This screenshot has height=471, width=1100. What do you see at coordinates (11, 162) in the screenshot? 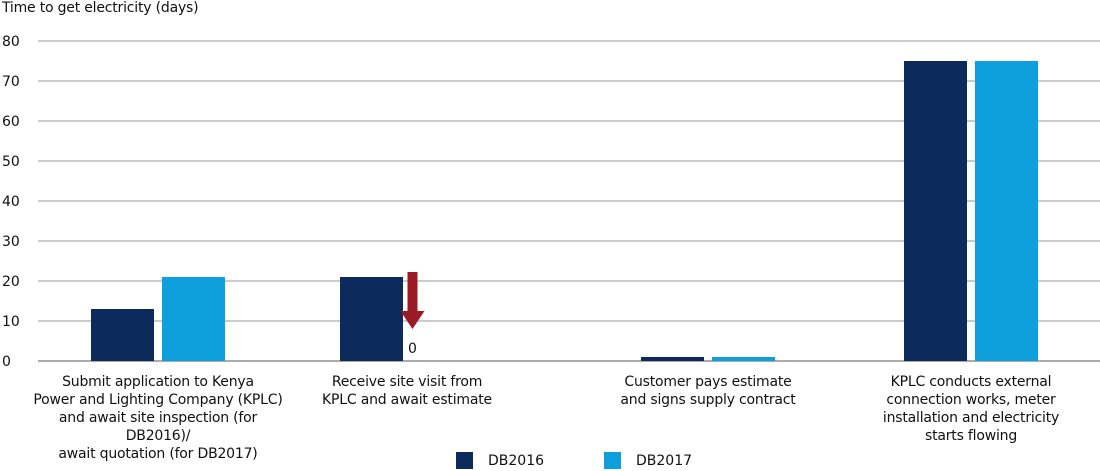
I see `y-tick-50: 50` at bounding box center [11, 162].